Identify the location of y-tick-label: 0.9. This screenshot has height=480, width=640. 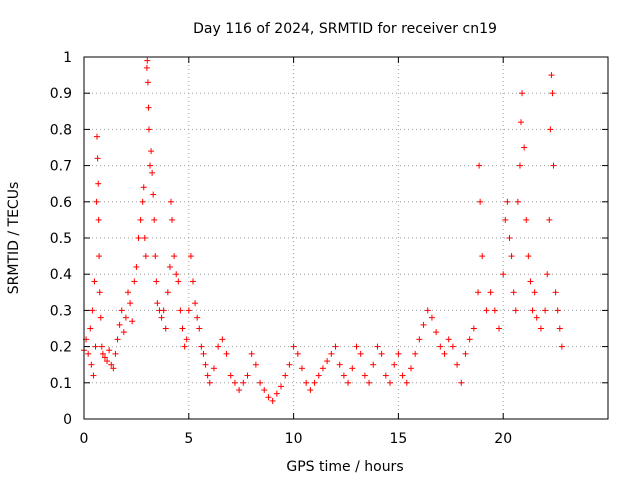
(61, 94).